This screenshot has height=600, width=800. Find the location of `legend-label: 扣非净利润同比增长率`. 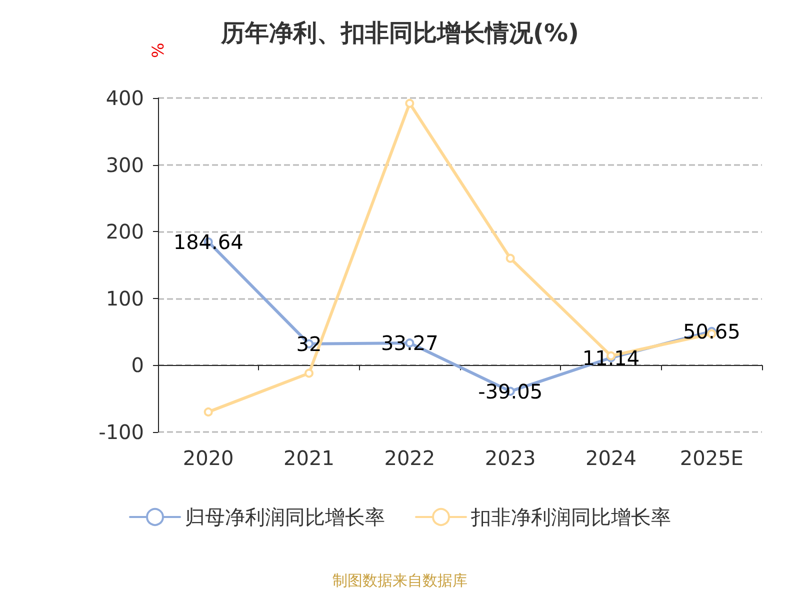

legend-label: 扣非净利润同比增长率 is located at coordinates (570, 517).